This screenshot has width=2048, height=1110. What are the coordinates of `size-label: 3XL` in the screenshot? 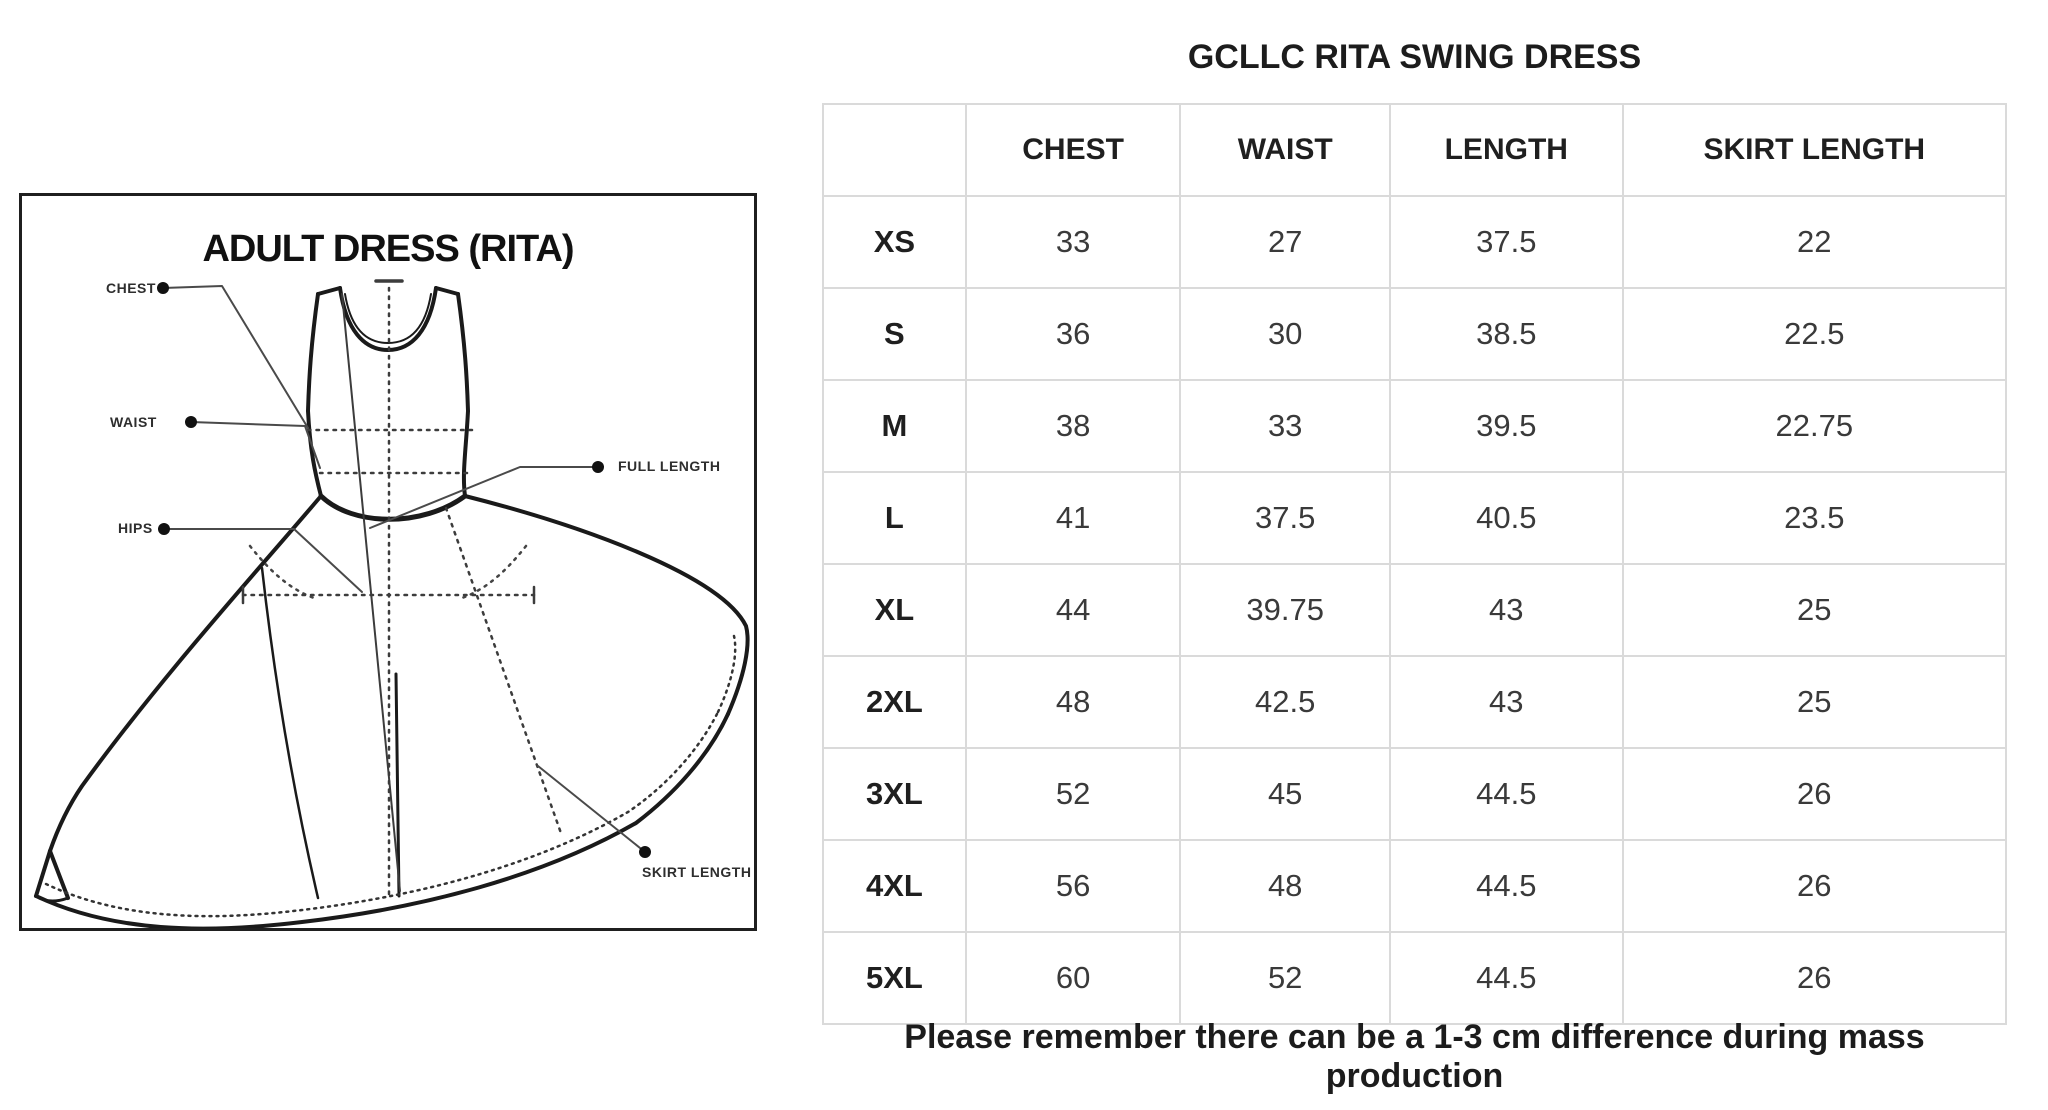 It's located at (894, 794).